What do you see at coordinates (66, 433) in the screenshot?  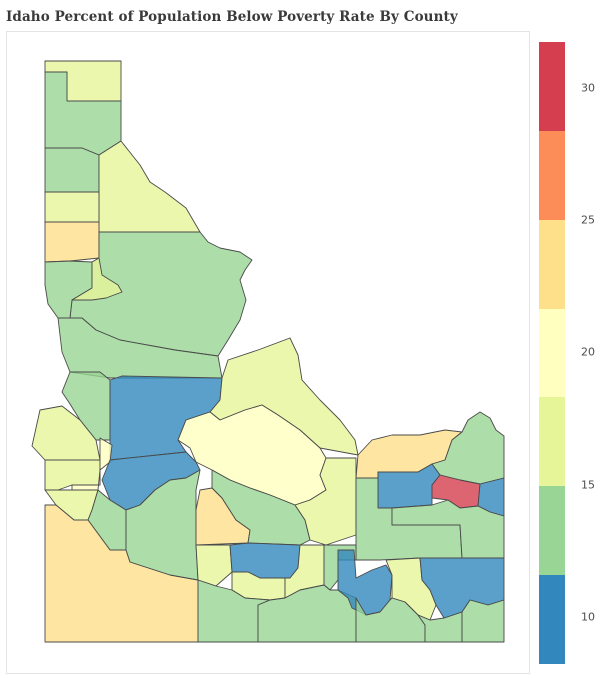 I see `county-washington` at bounding box center [66, 433].